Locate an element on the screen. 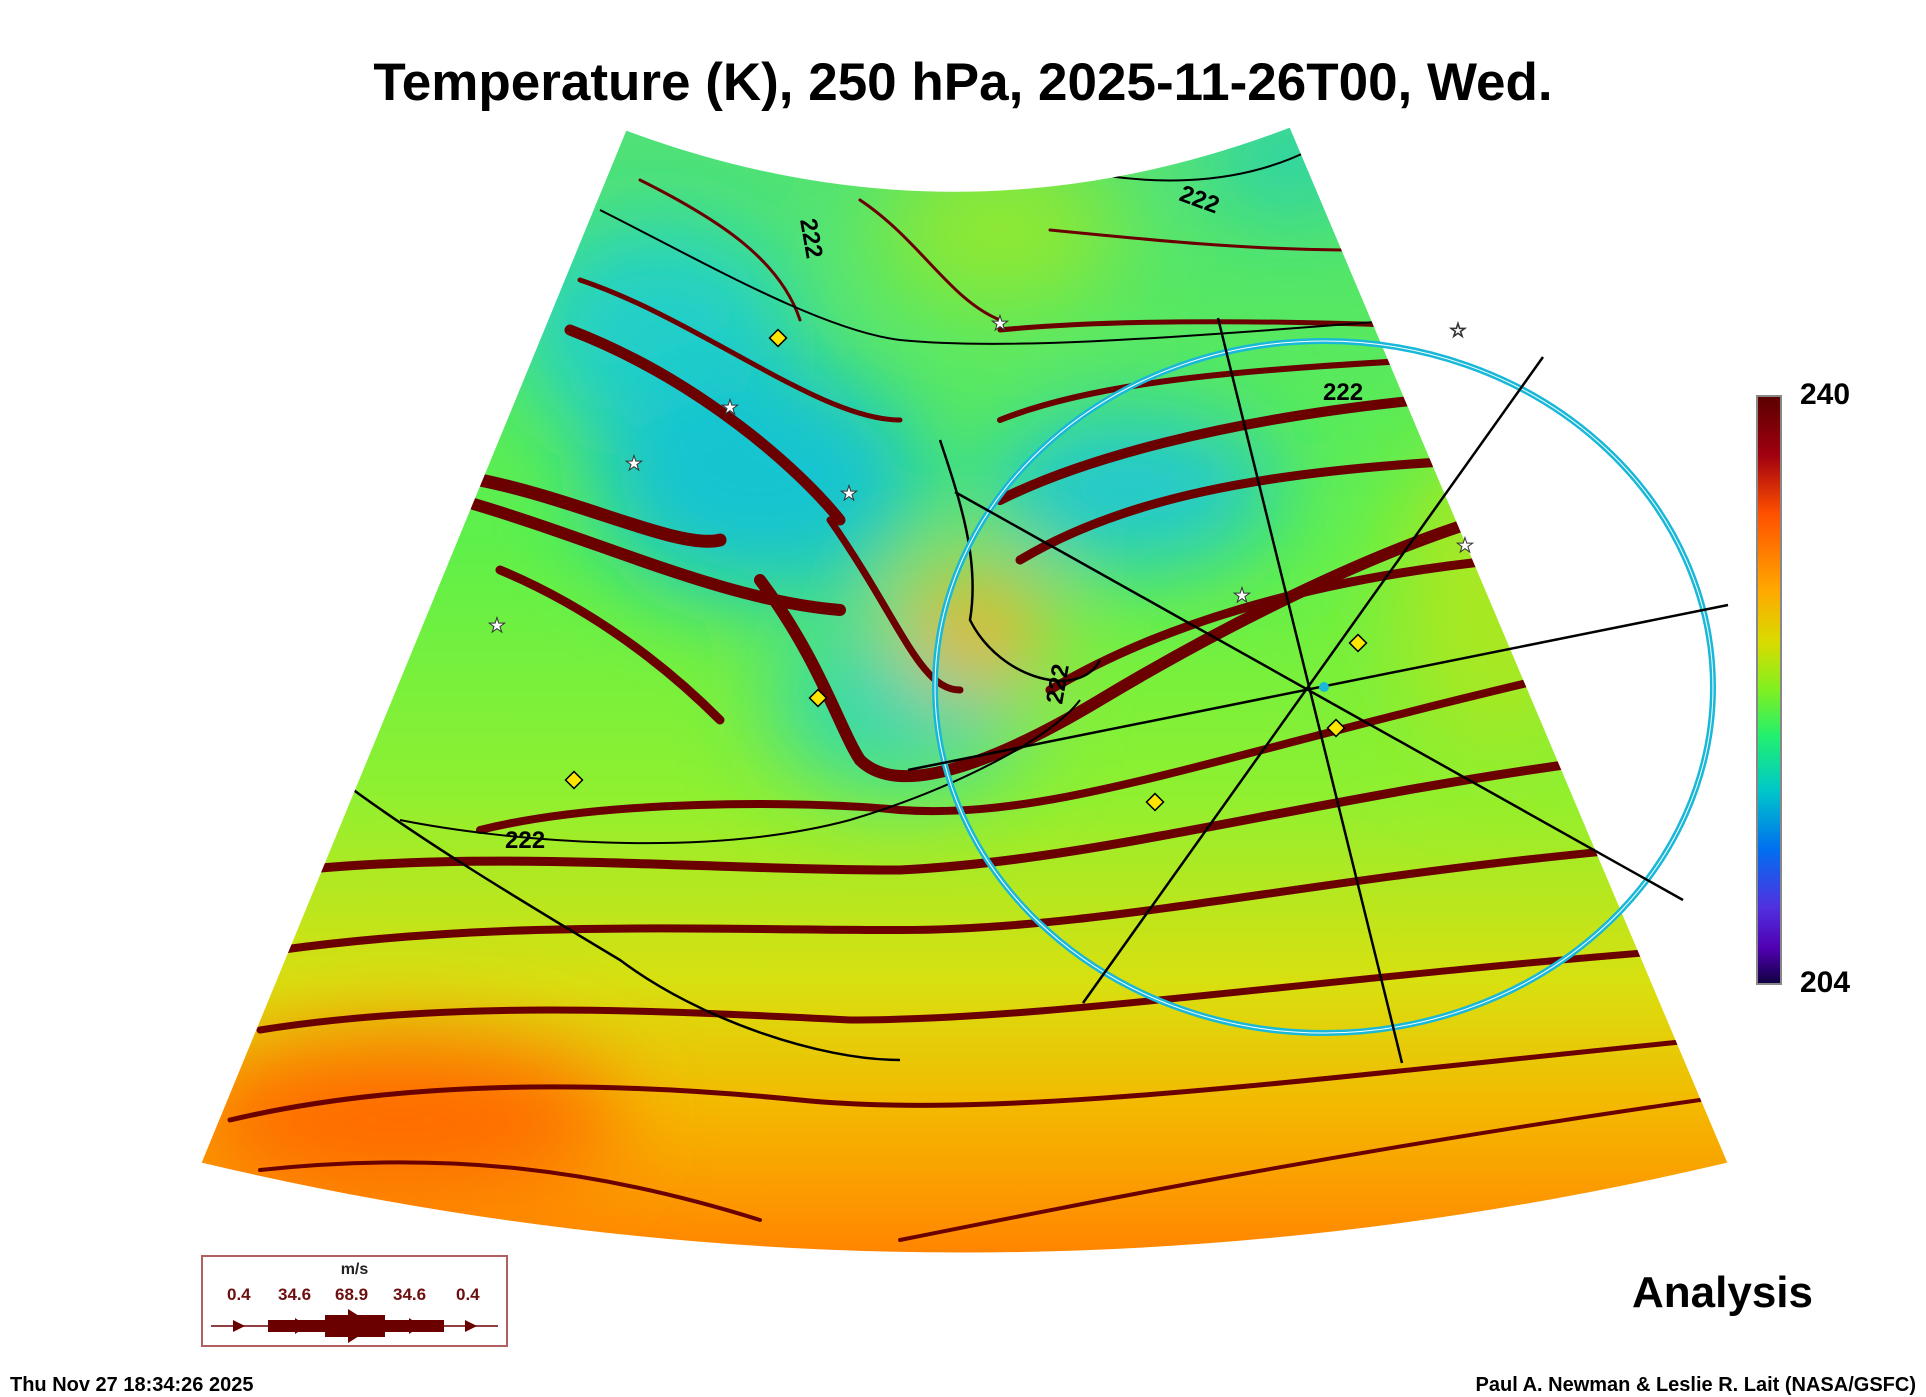 The height and width of the screenshot is (1397, 1926). star-icon: ☆ is located at coordinates (1458, 331).